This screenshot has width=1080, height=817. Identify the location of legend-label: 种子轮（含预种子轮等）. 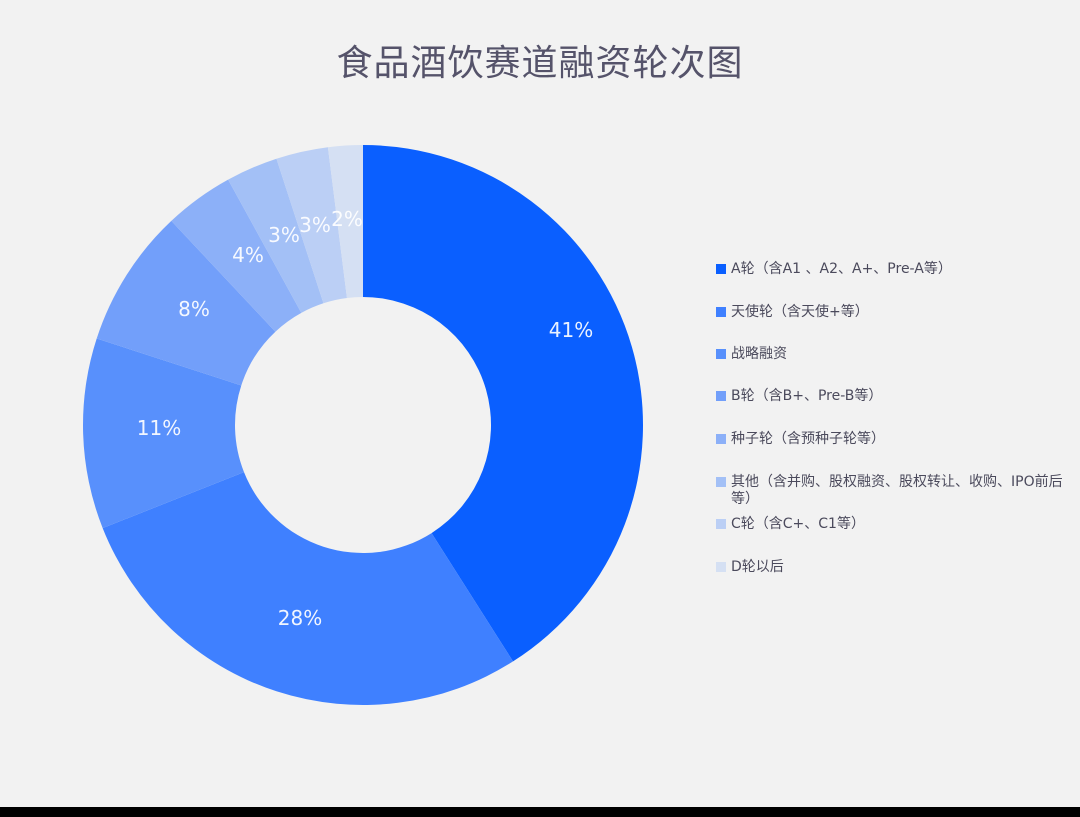
(808, 439).